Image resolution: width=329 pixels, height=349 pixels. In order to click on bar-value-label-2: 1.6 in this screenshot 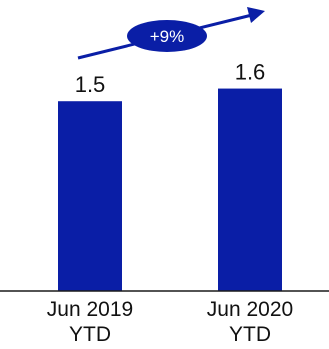, I will do `click(250, 72)`.